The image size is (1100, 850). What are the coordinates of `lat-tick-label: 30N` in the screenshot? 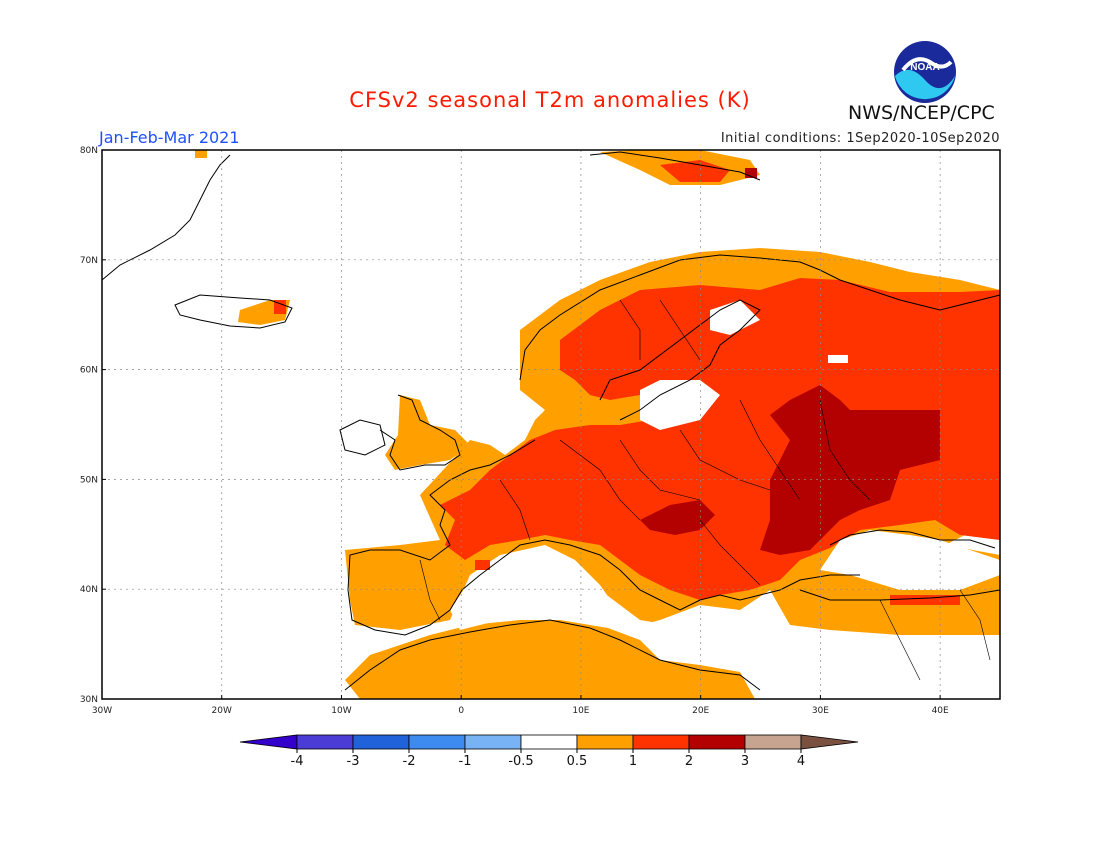 It's located at (89, 700).